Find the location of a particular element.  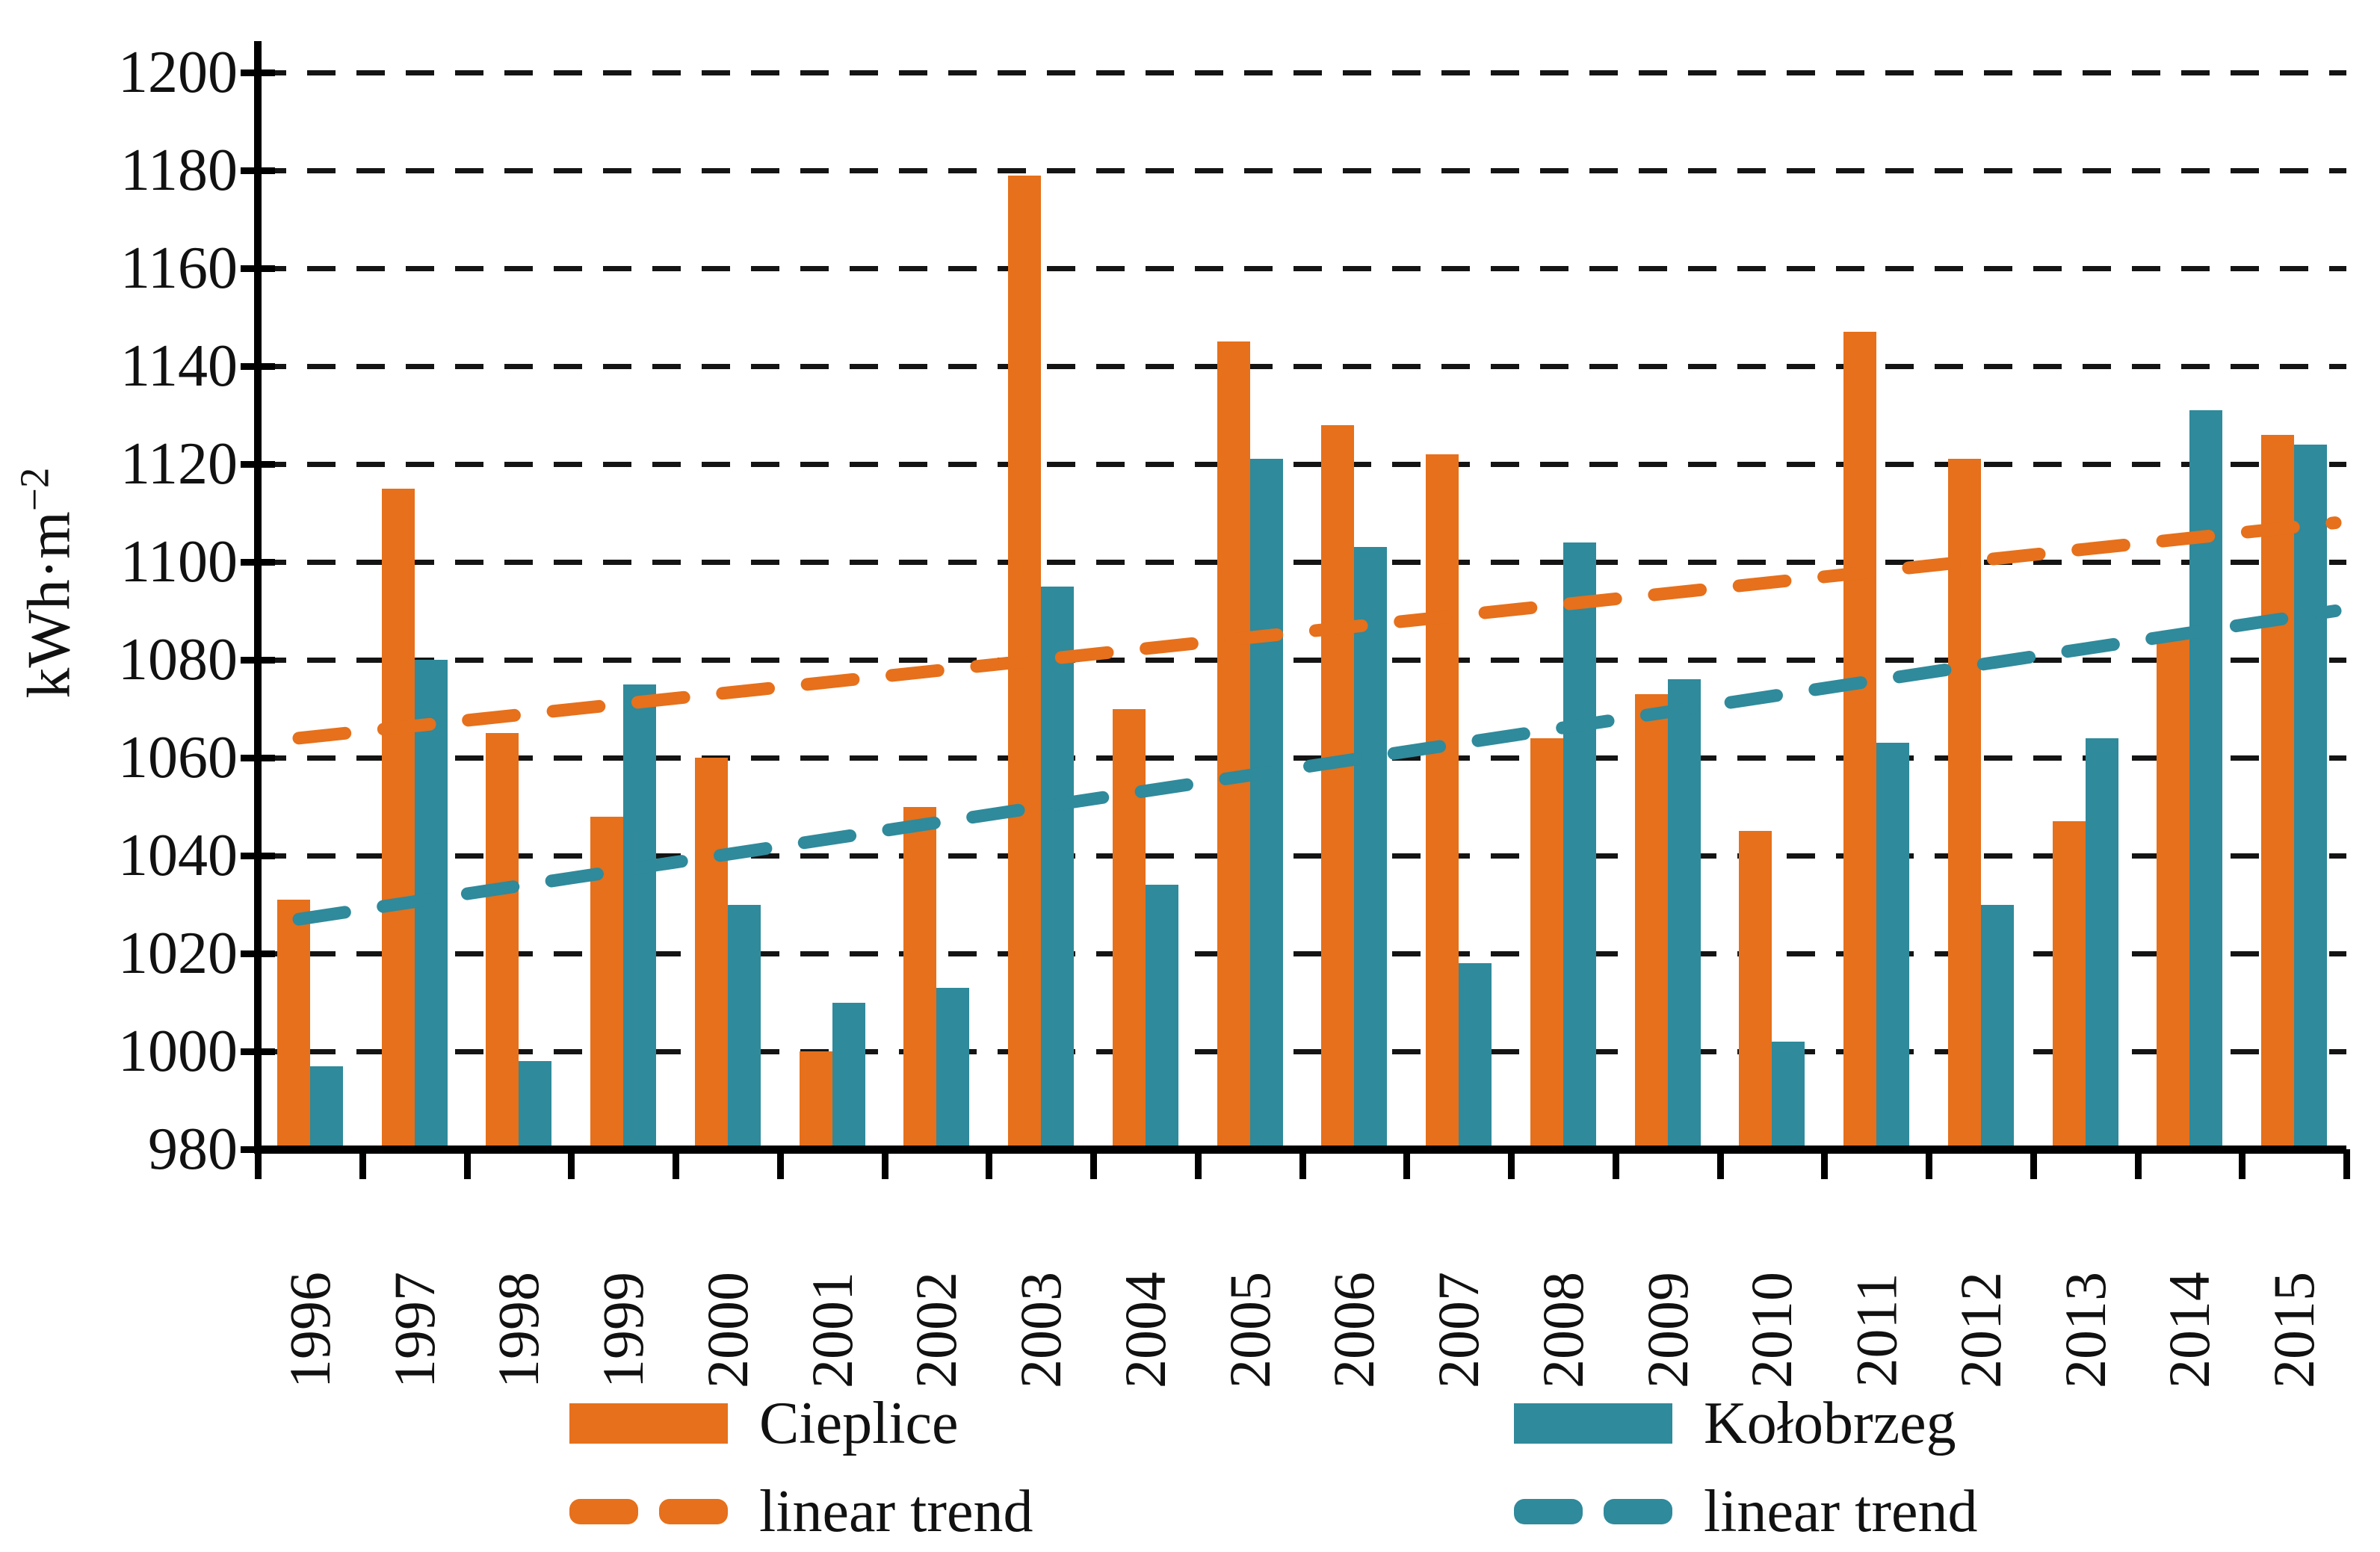

x-tick-text-2005: 2005 is located at coordinates (1249, 1330).